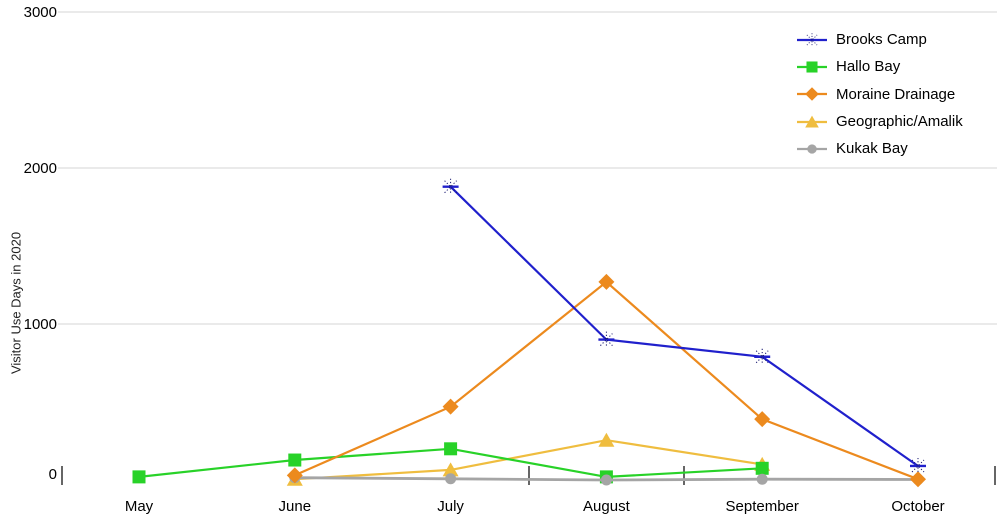  Describe the element at coordinates (16, 303) in the screenshot. I see `y-axis-title: Visitor Use Days in 2020` at that location.